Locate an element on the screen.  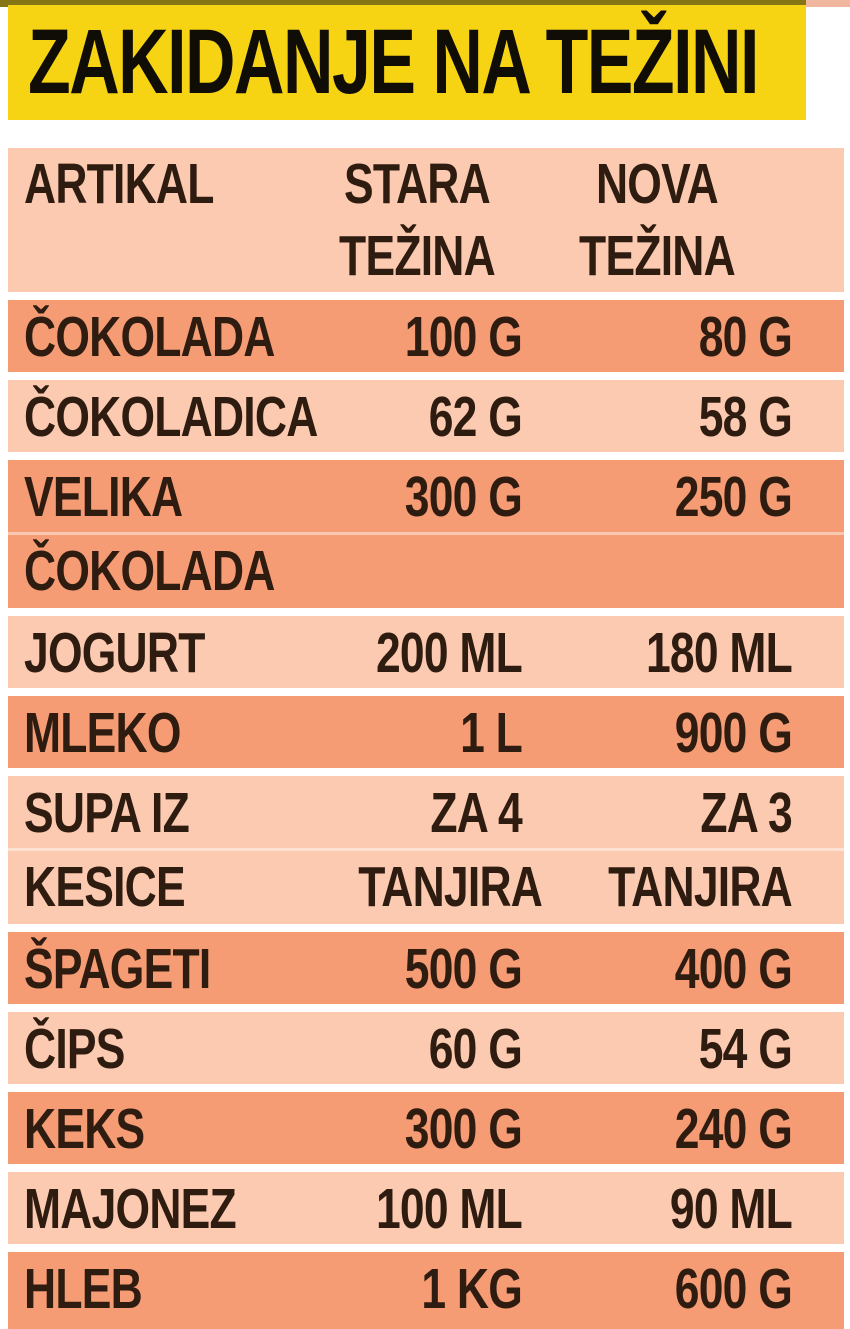
table-row: MAJONEZ 100 ML 90 ML is located at coordinates (426, 1208).